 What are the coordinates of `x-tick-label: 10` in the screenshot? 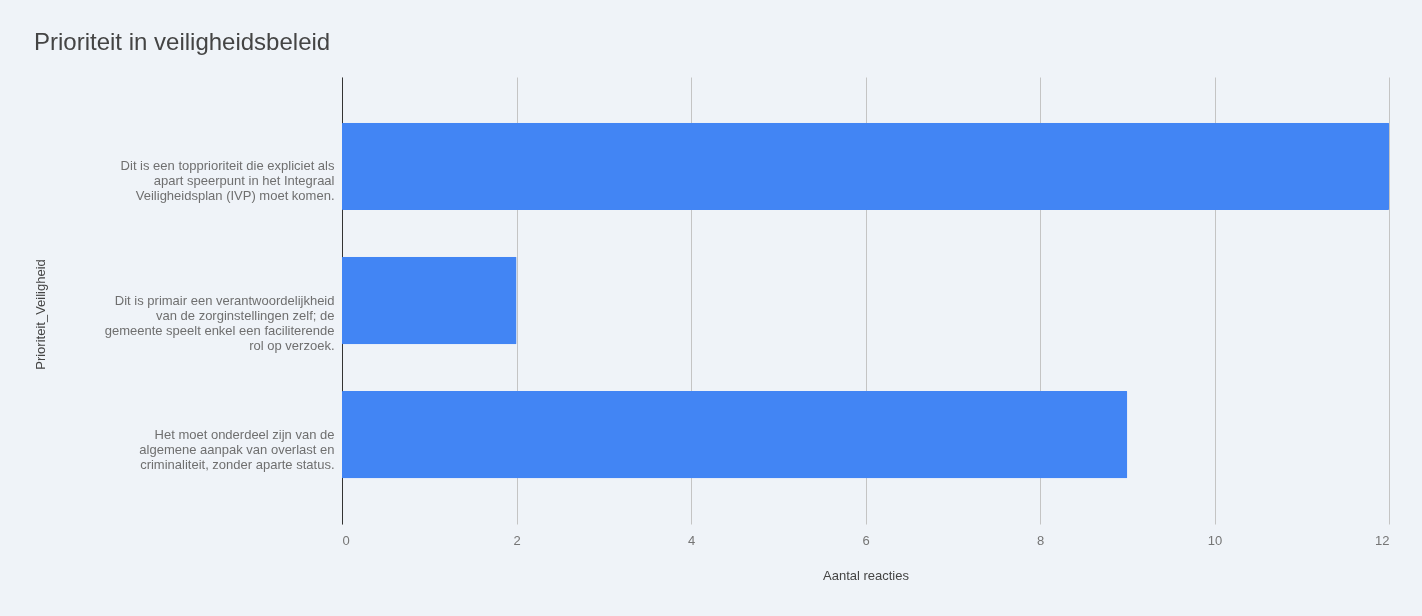 It's located at (1215, 540).